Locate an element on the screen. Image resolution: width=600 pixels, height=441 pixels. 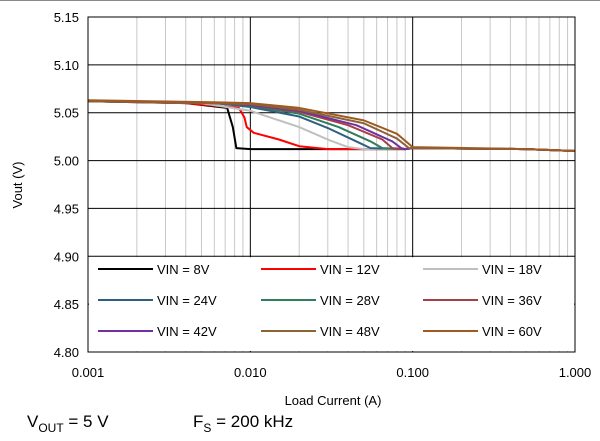
y-tick-label: 4.85 is located at coordinates (66, 304).